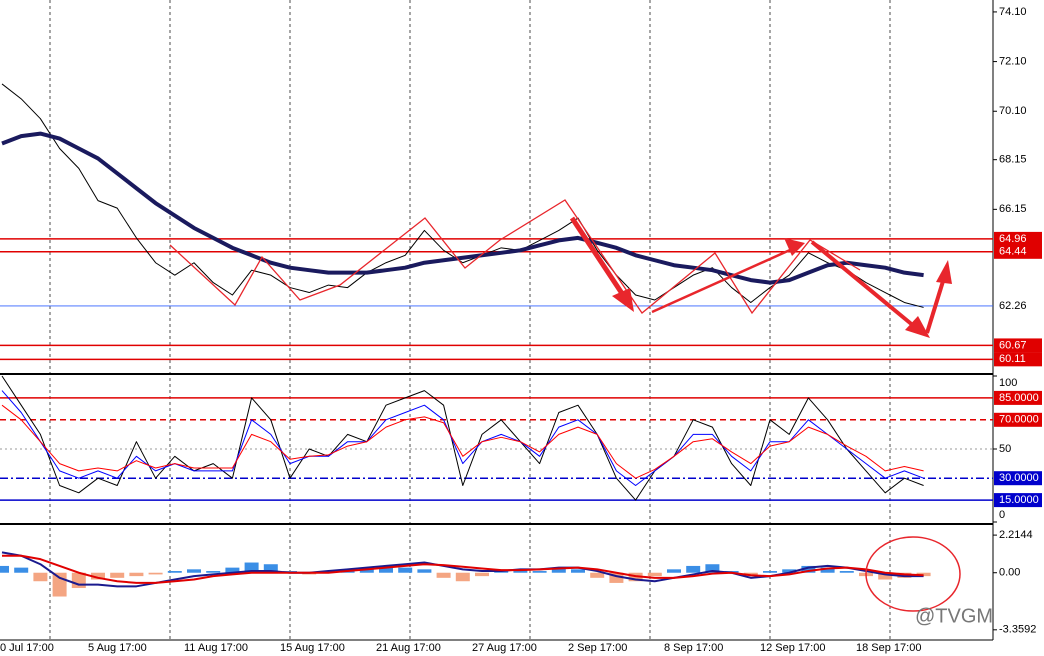 This screenshot has height=656, width=1044. Describe the element at coordinates (1013, 160) in the screenshot. I see `y-tick-label: 68.15` at that location.